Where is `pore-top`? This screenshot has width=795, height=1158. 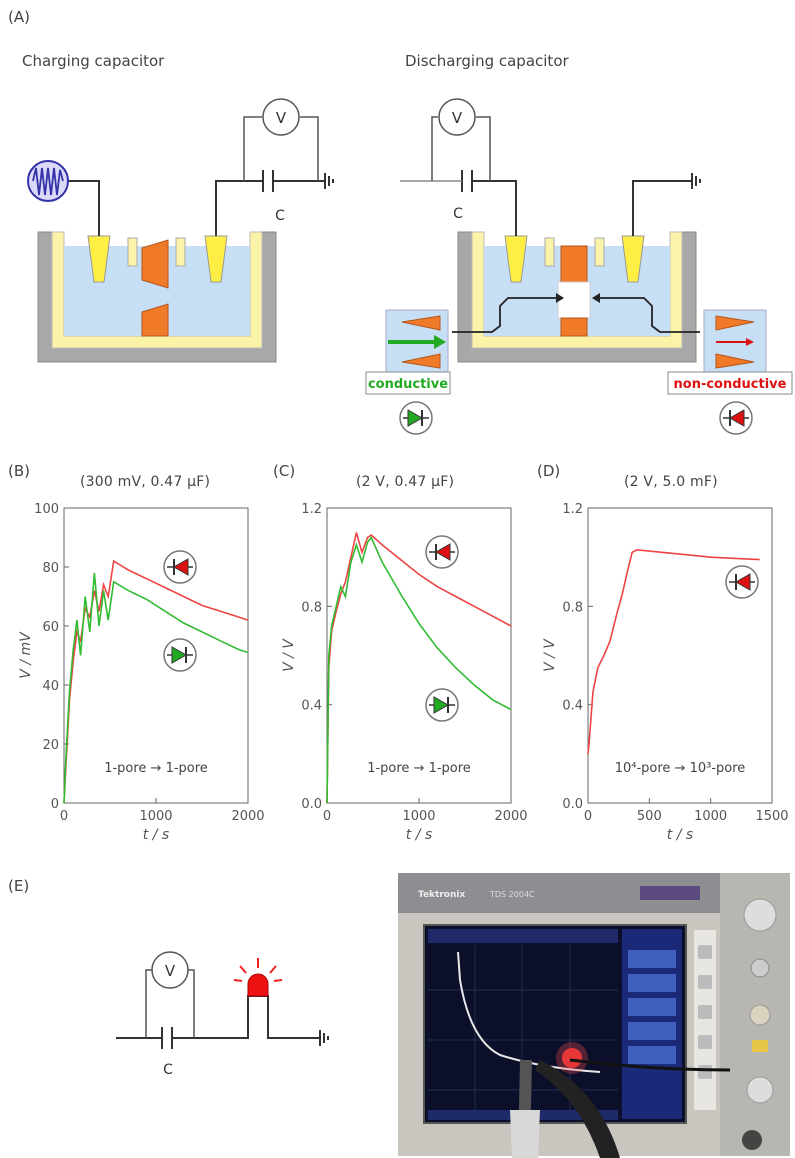 pore-top is located at coordinates (155, 264).